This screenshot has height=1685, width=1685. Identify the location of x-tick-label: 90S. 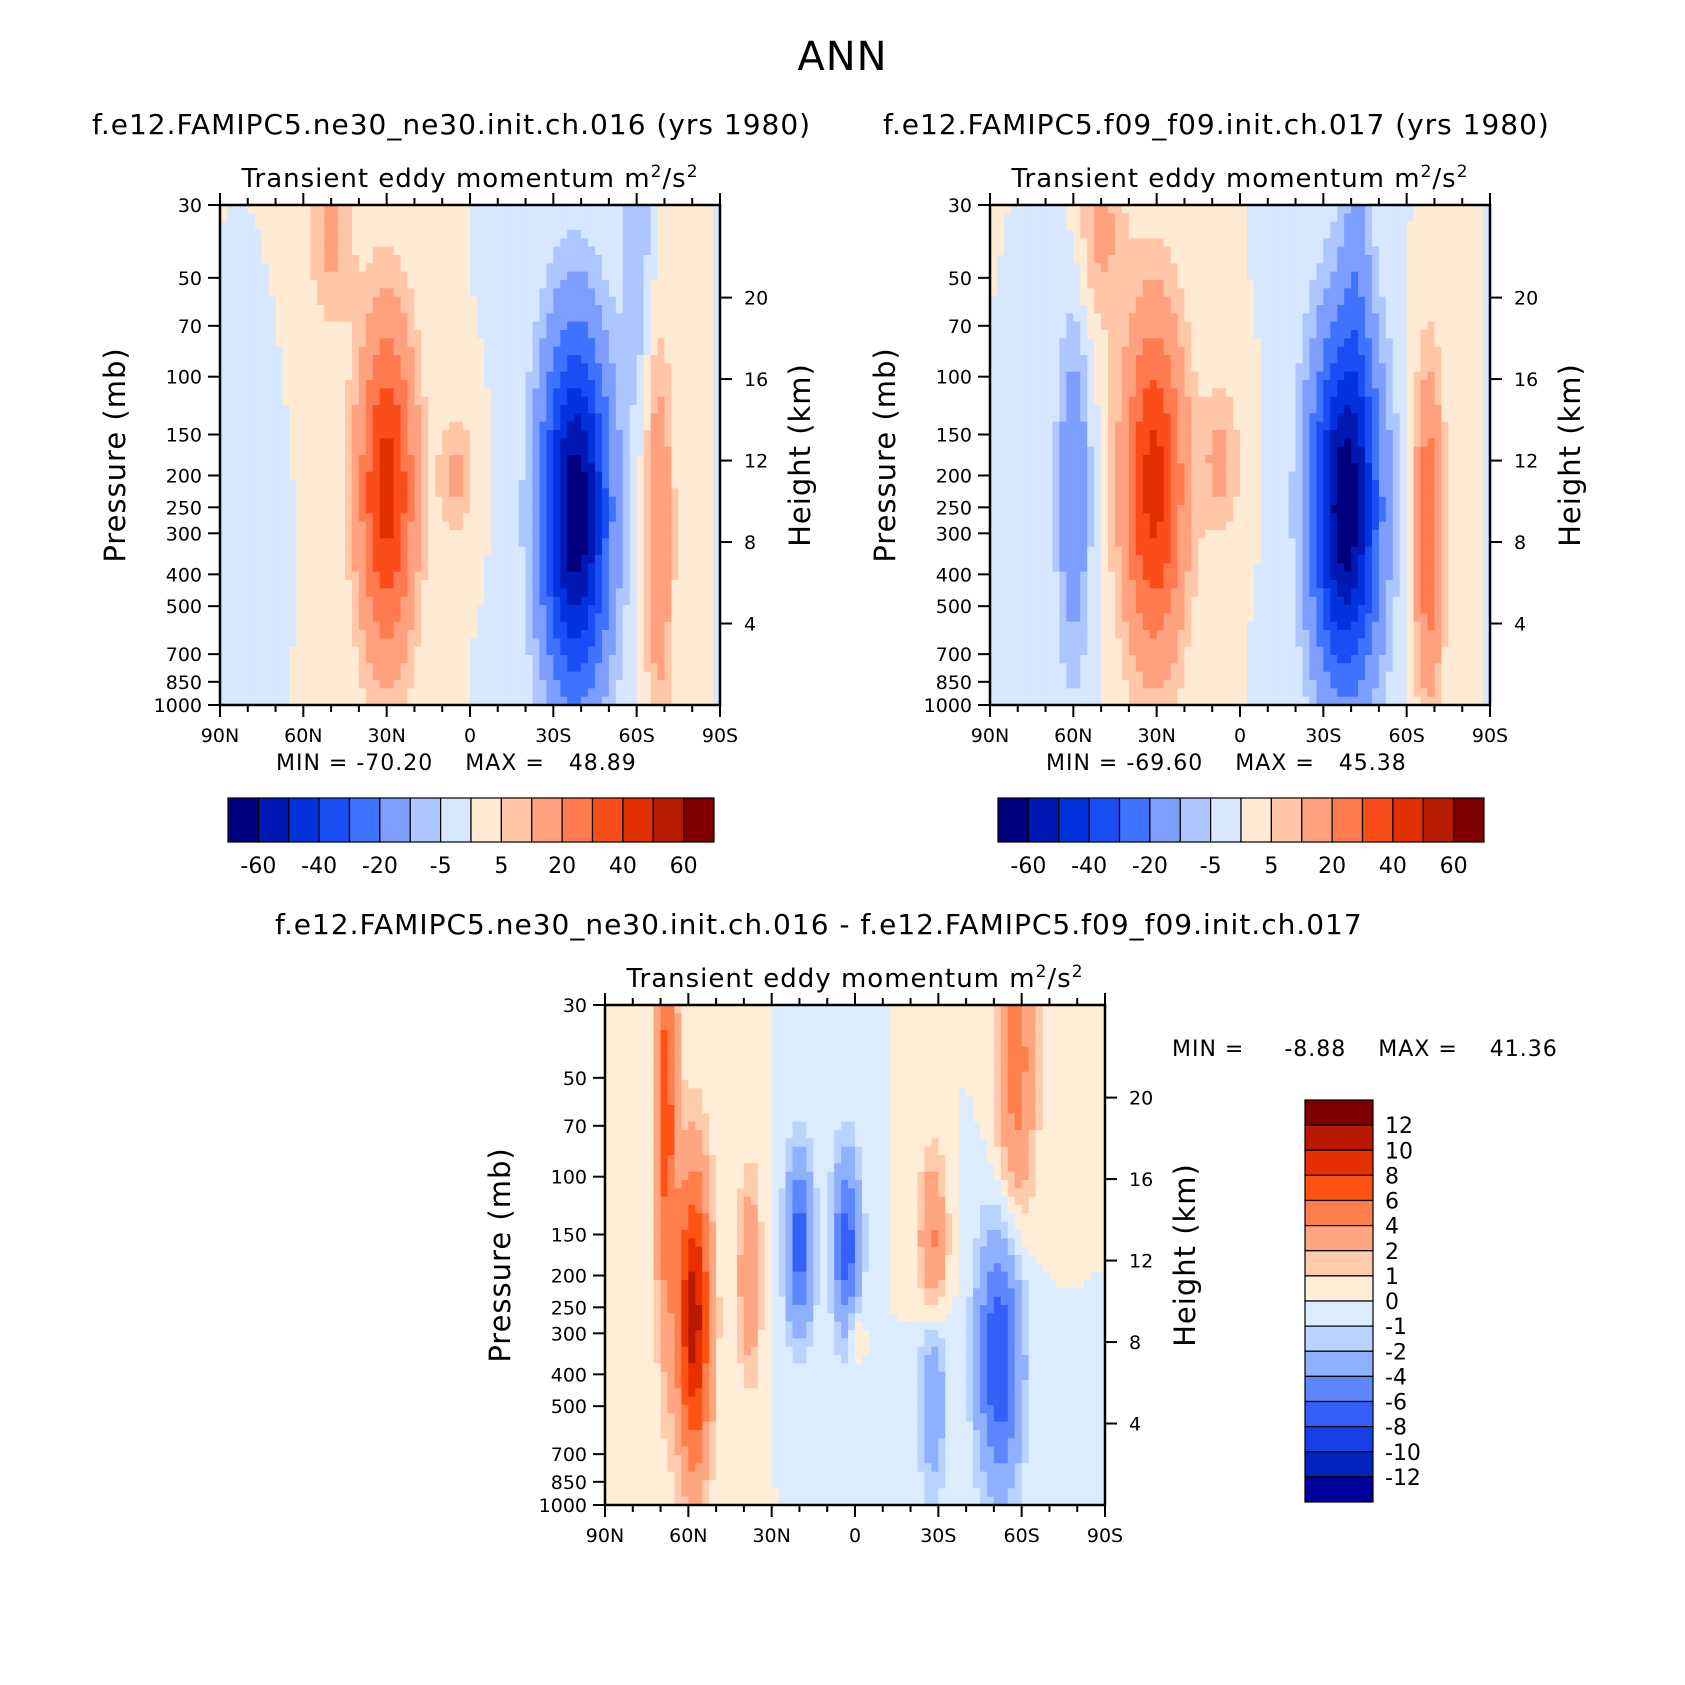
(720, 736).